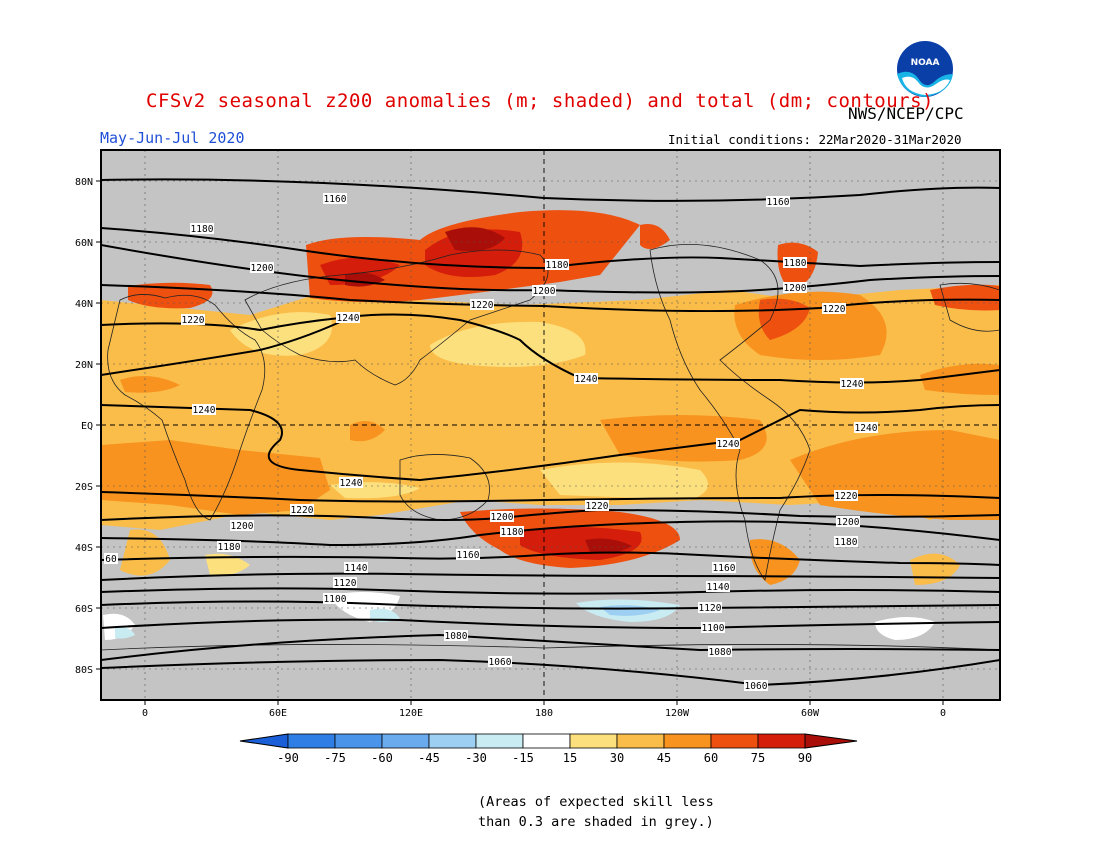 This screenshot has height=850, width=1100. I want to click on colorbar-level-label: -30, so click(476, 758).